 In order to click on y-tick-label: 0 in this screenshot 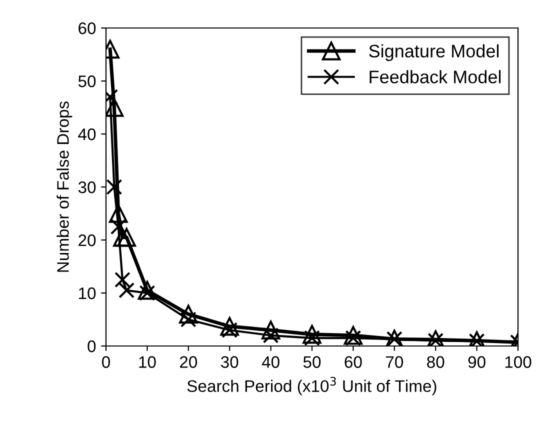, I will do `click(92, 346)`.